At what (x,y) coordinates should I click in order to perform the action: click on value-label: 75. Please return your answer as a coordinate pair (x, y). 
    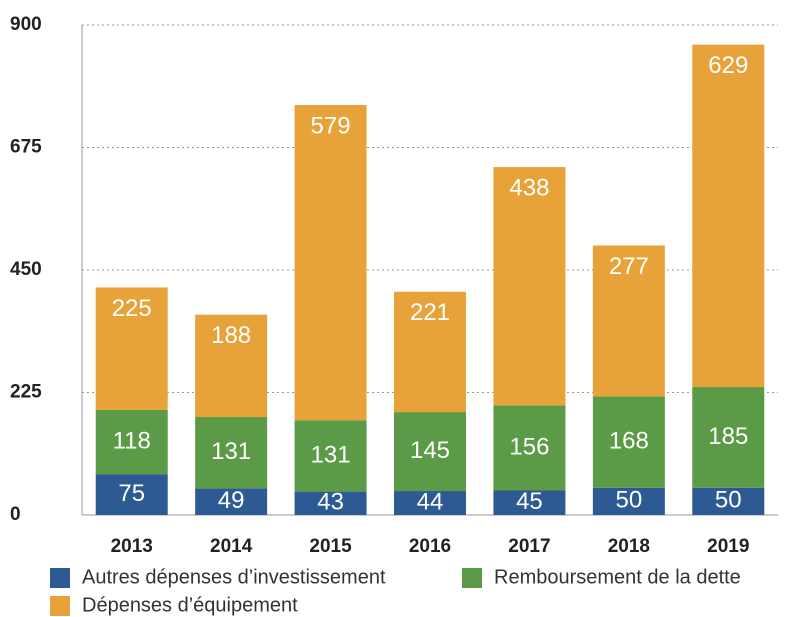
    Looking at the image, I should click on (131, 493).